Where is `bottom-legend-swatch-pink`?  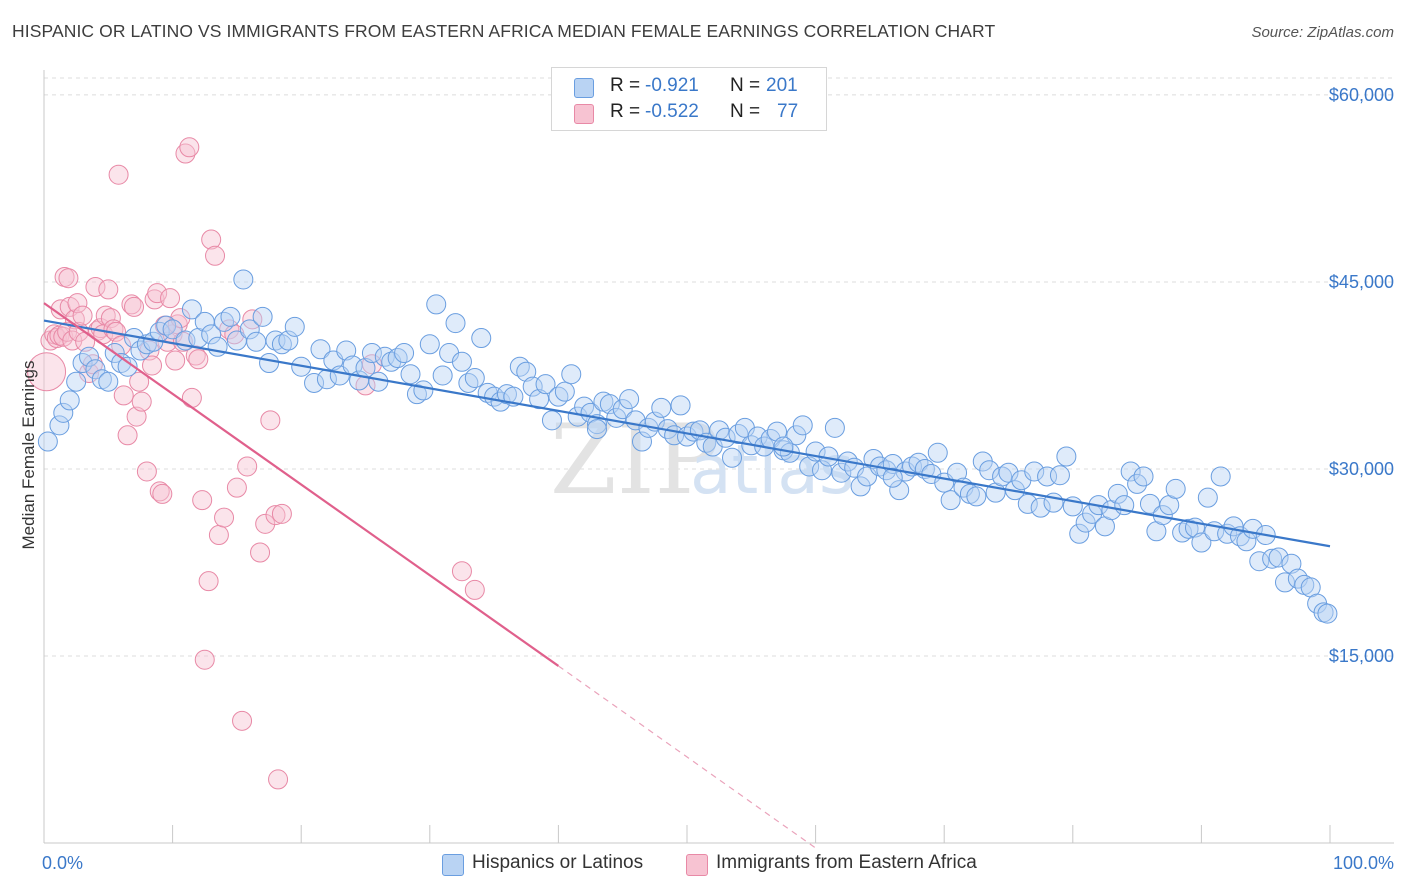
bottom-legend-swatch-pink is located at coordinates (697, 865).